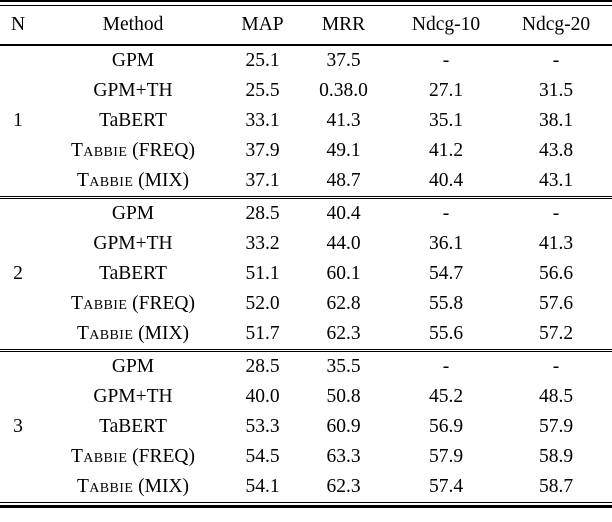 This screenshot has height=522, width=612. Describe the element at coordinates (262, 60) in the screenshot. I see `value-cell-map: 25.1` at that location.